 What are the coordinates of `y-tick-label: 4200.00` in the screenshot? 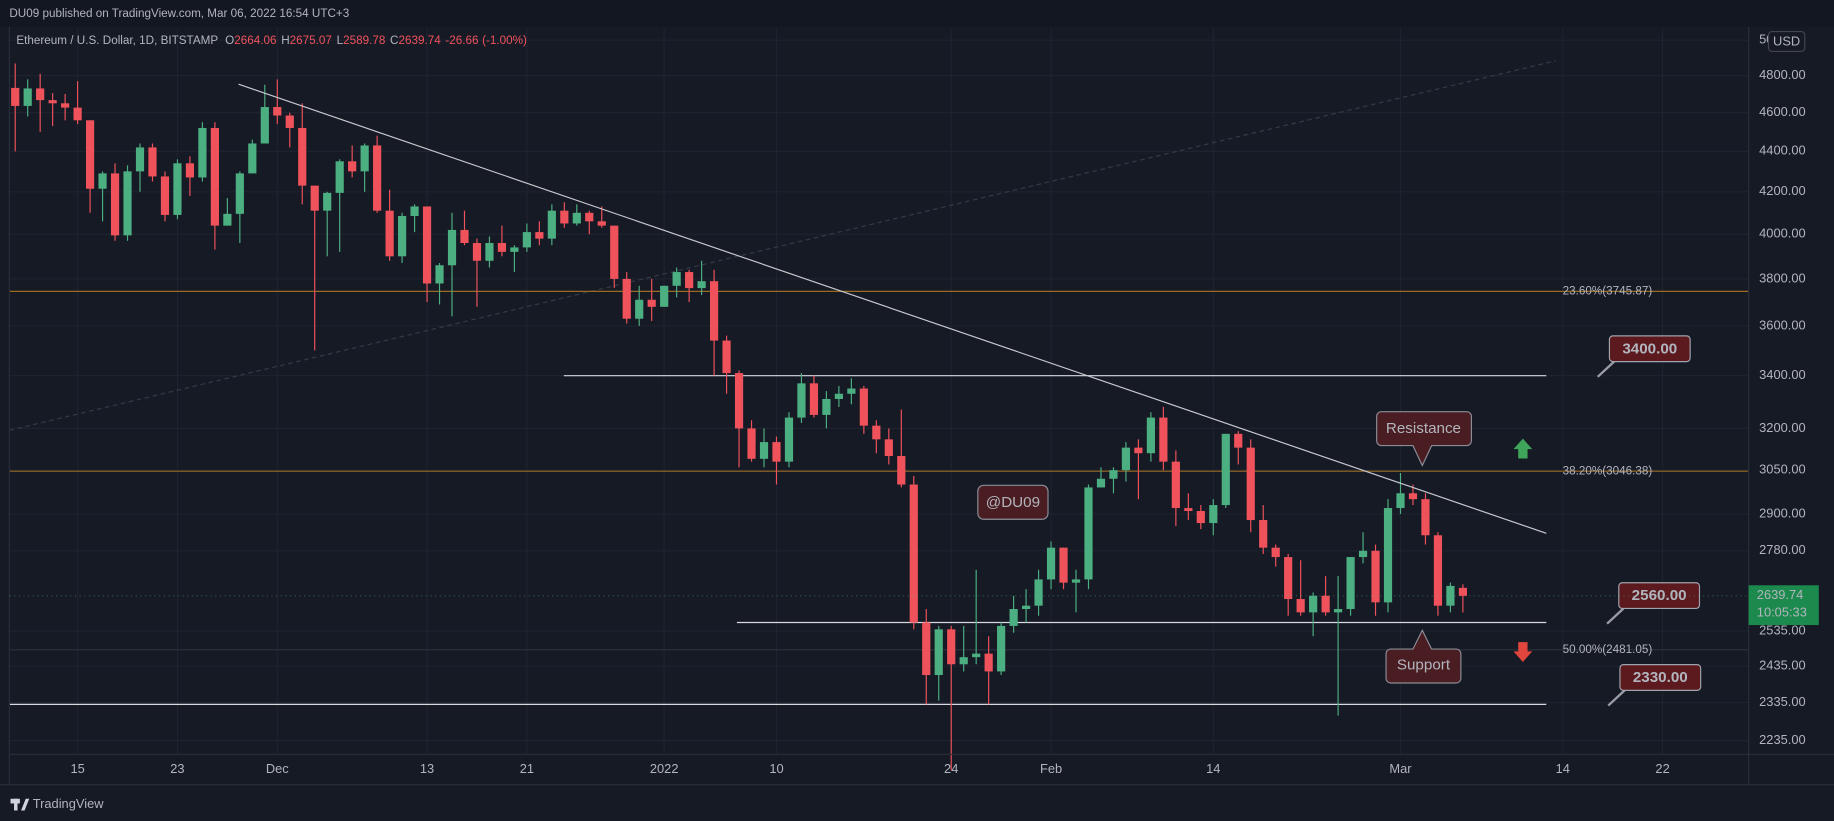 It's located at (1782, 190).